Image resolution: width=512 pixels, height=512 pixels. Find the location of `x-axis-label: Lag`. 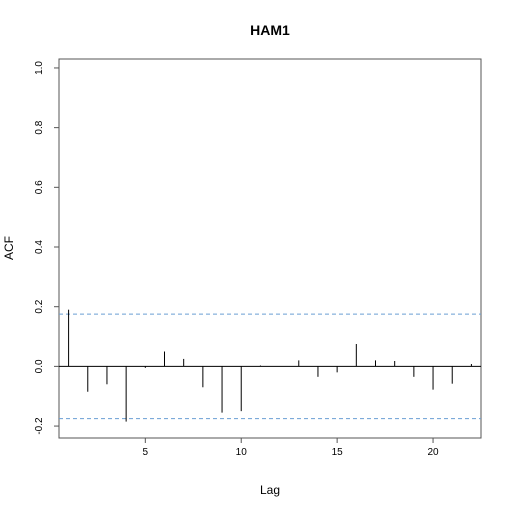

x-axis-label: Lag is located at coordinates (270, 490).